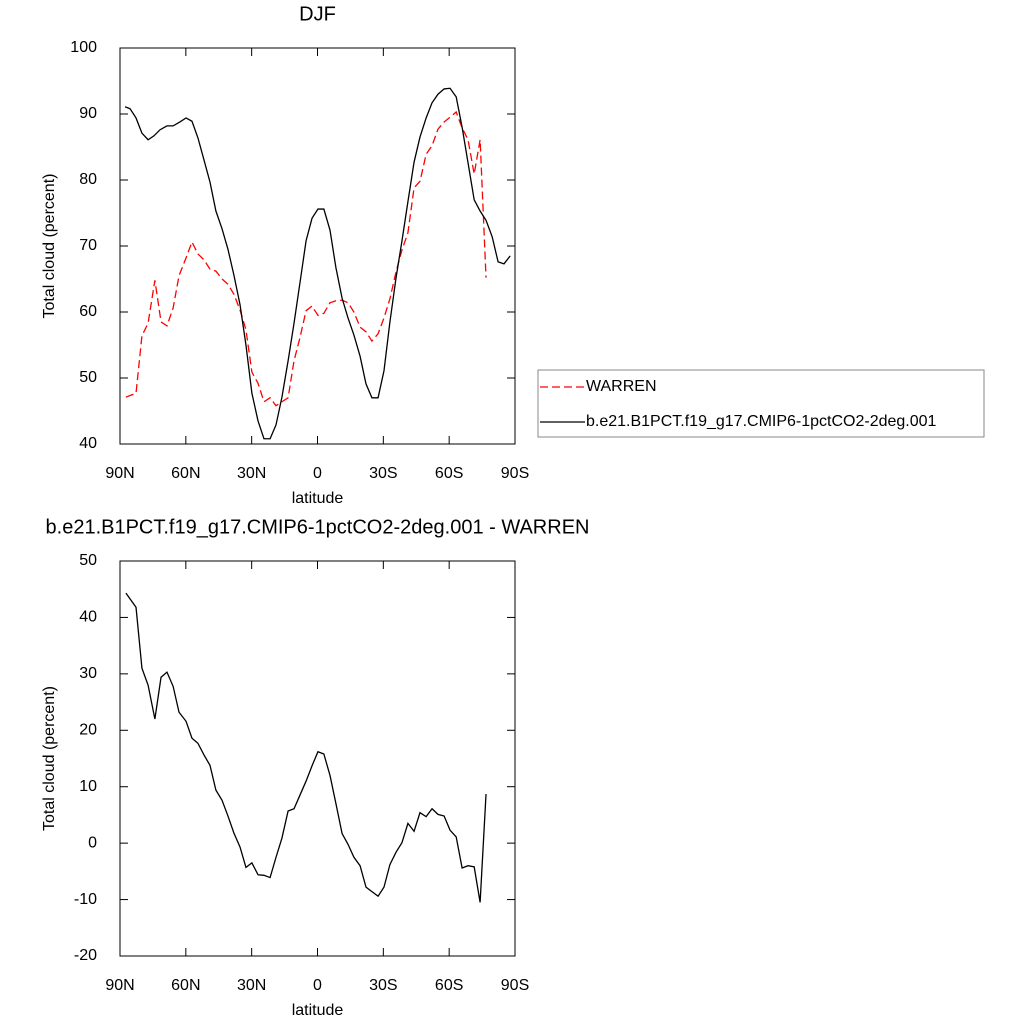  What do you see at coordinates (88, 673) in the screenshot?
I see `y-tick-label: 30` at bounding box center [88, 673].